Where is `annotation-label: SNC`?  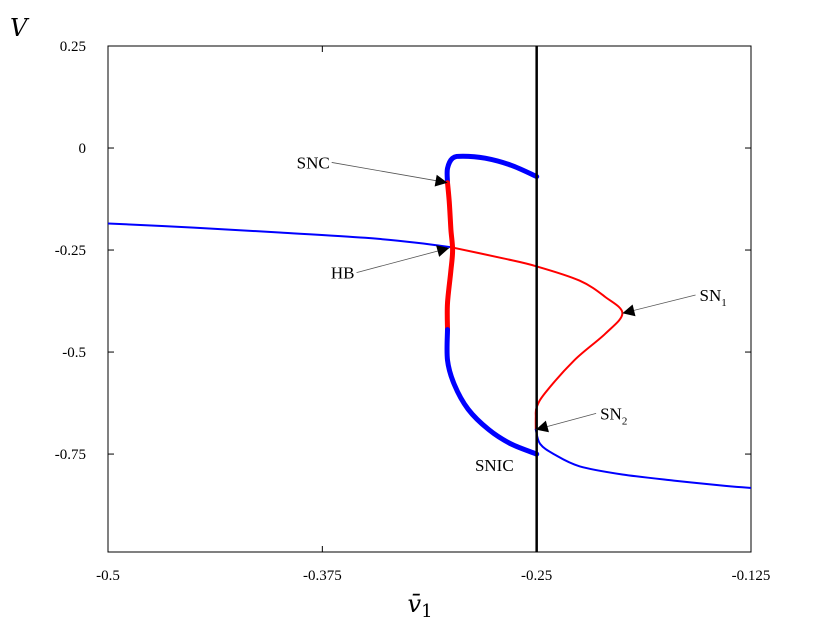
annotation-label: SNC is located at coordinates (313, 162).